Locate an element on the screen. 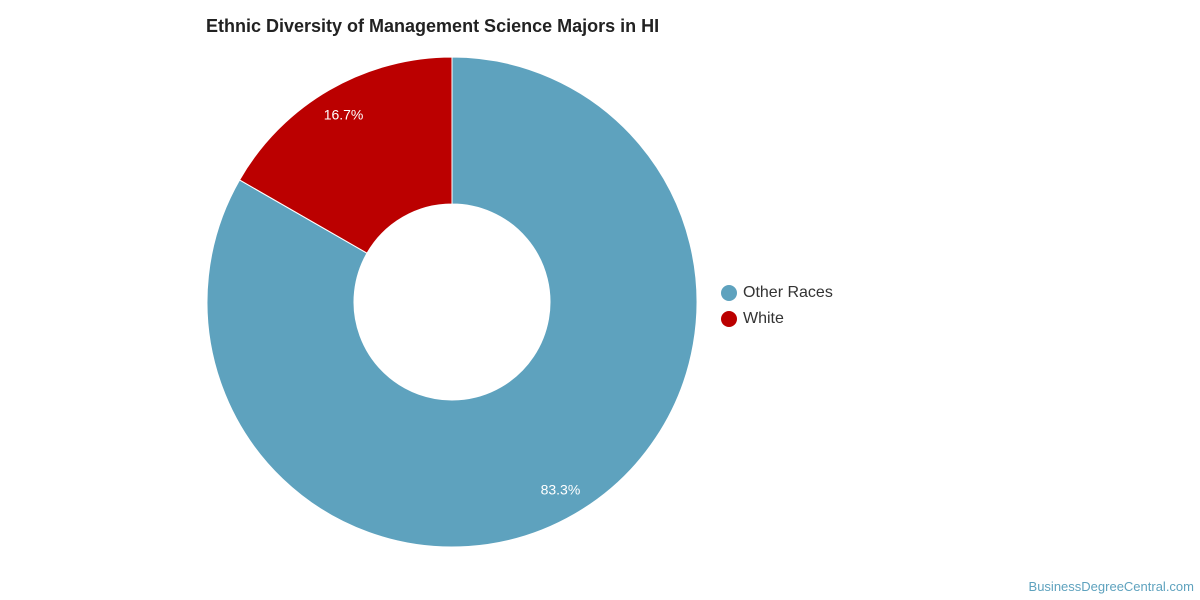  slice-label-other-races: 83.3% is located at coordinates (561, 489).